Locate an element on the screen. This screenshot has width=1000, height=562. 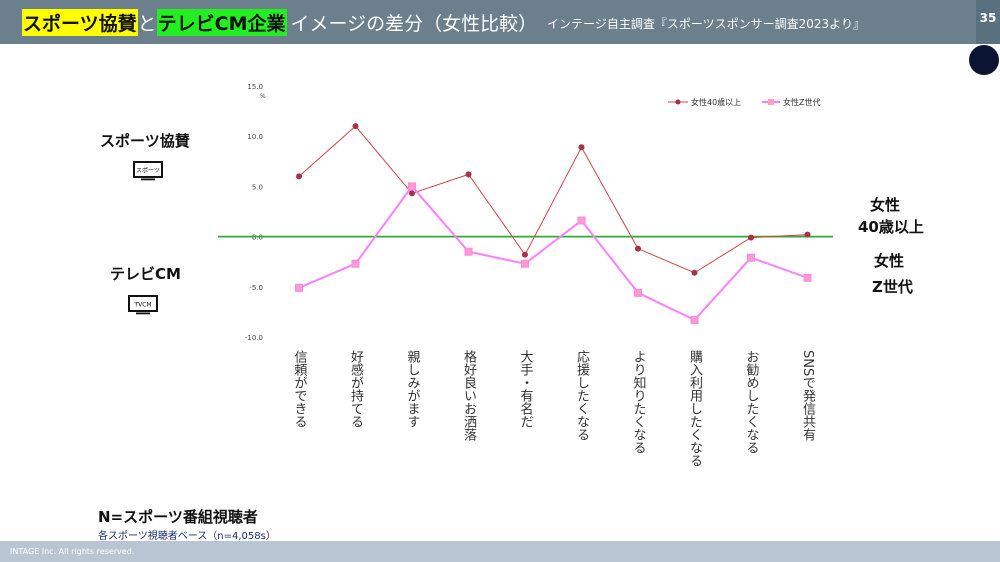
tv-icon-sports-text: スポーツ is located at coordinates (148, 171).